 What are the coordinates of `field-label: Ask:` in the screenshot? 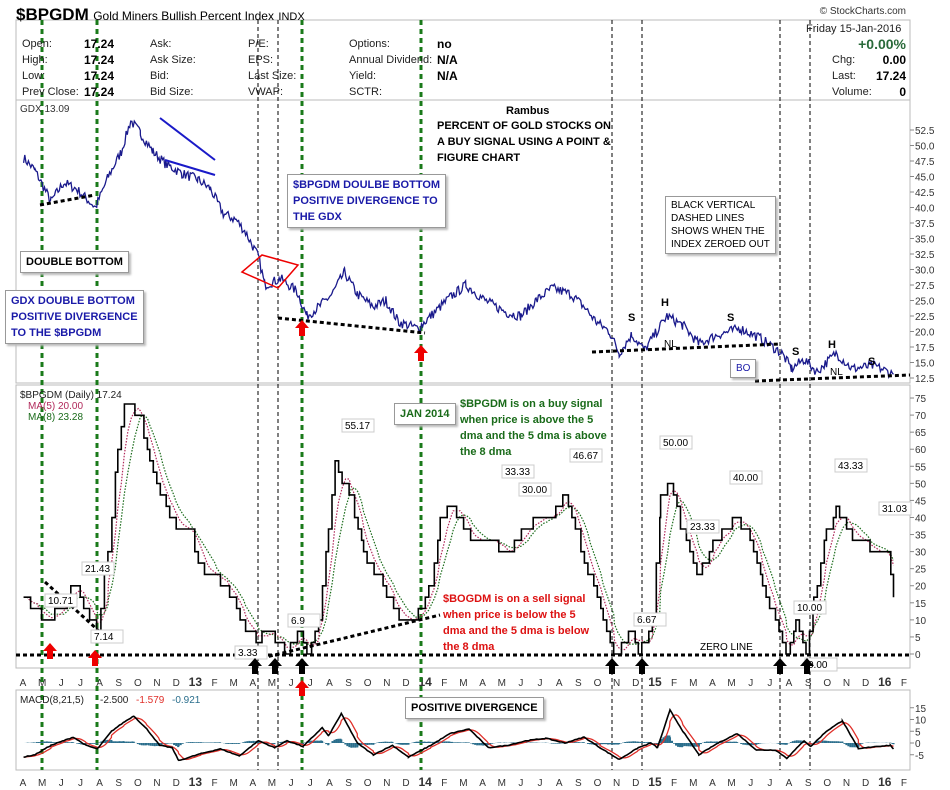 It's located at (161, 44).